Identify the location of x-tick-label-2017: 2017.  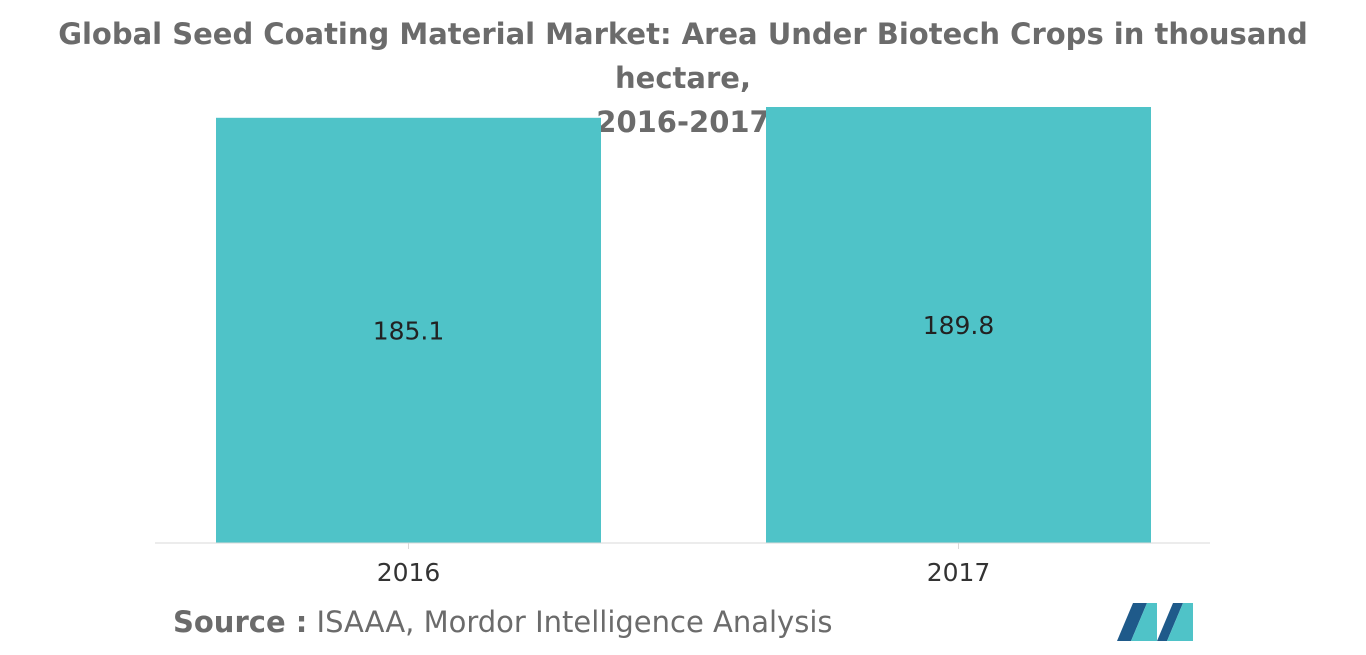
(959, 572).